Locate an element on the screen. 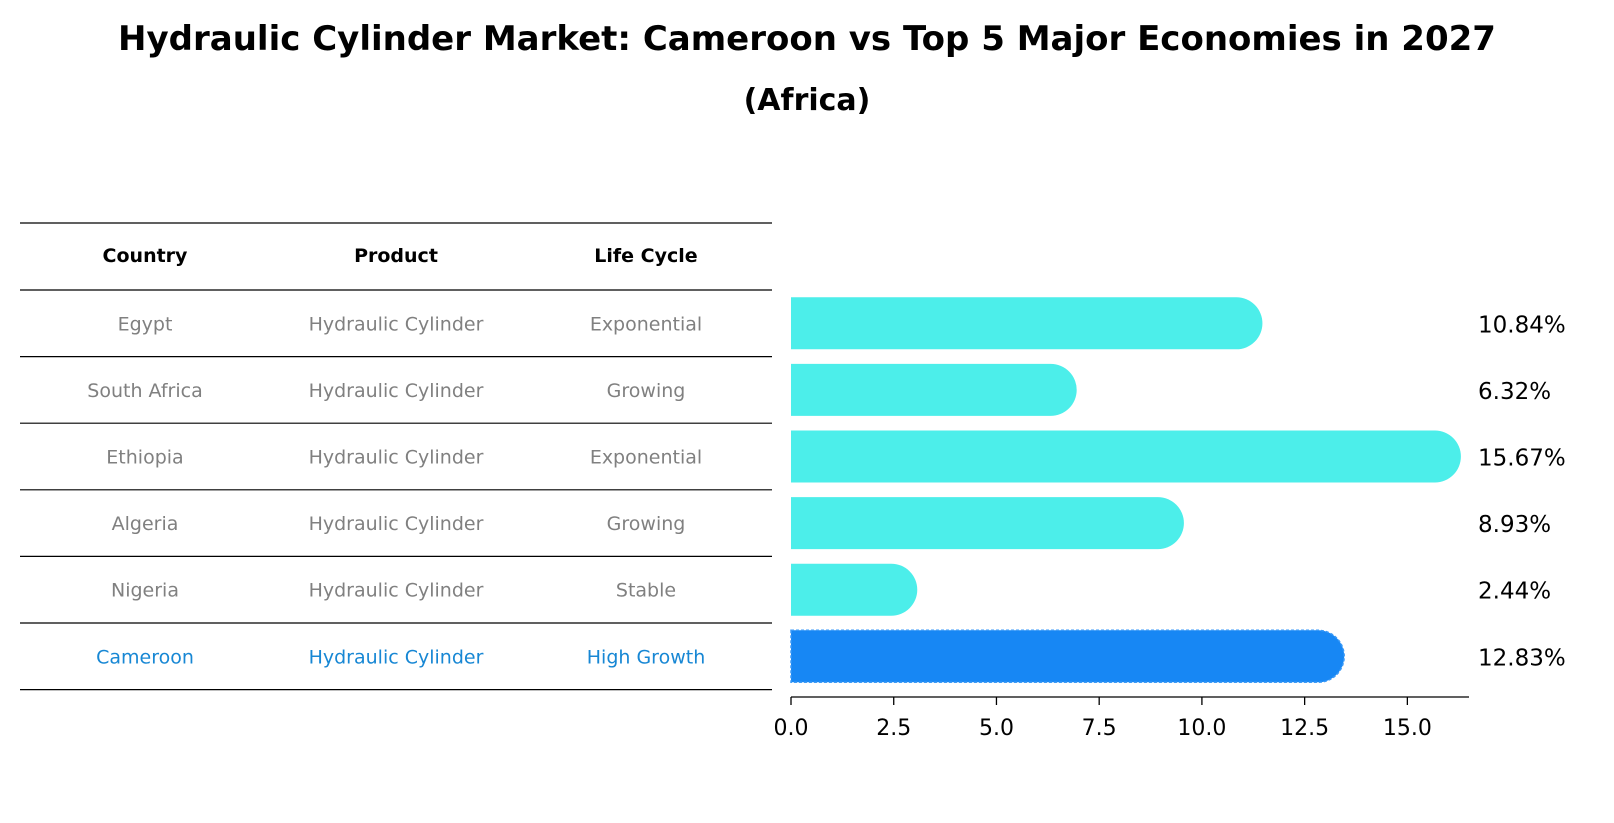  bar-south-africa is located at coordinates (934, 389).